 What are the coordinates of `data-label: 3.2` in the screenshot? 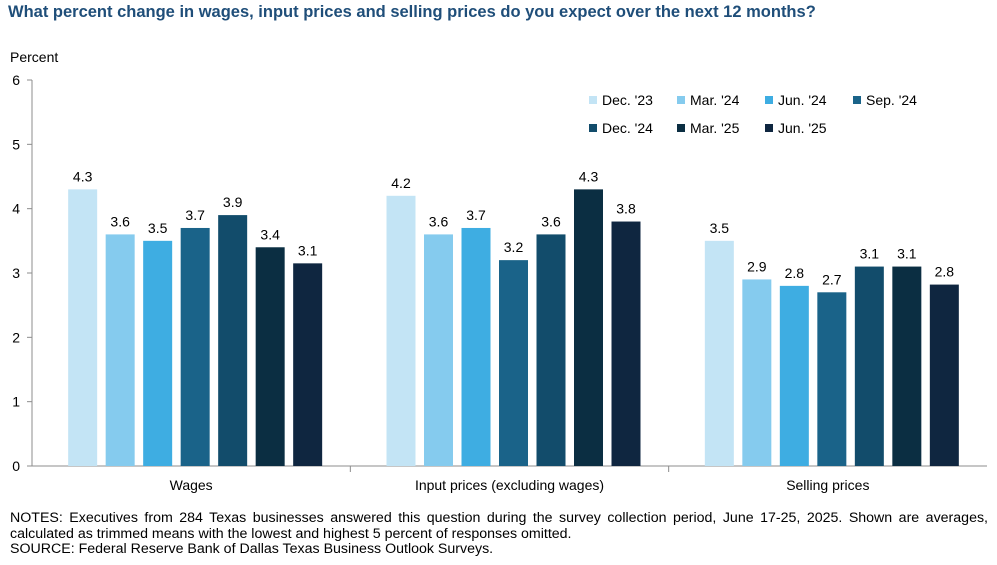 It's located at (514, 247).